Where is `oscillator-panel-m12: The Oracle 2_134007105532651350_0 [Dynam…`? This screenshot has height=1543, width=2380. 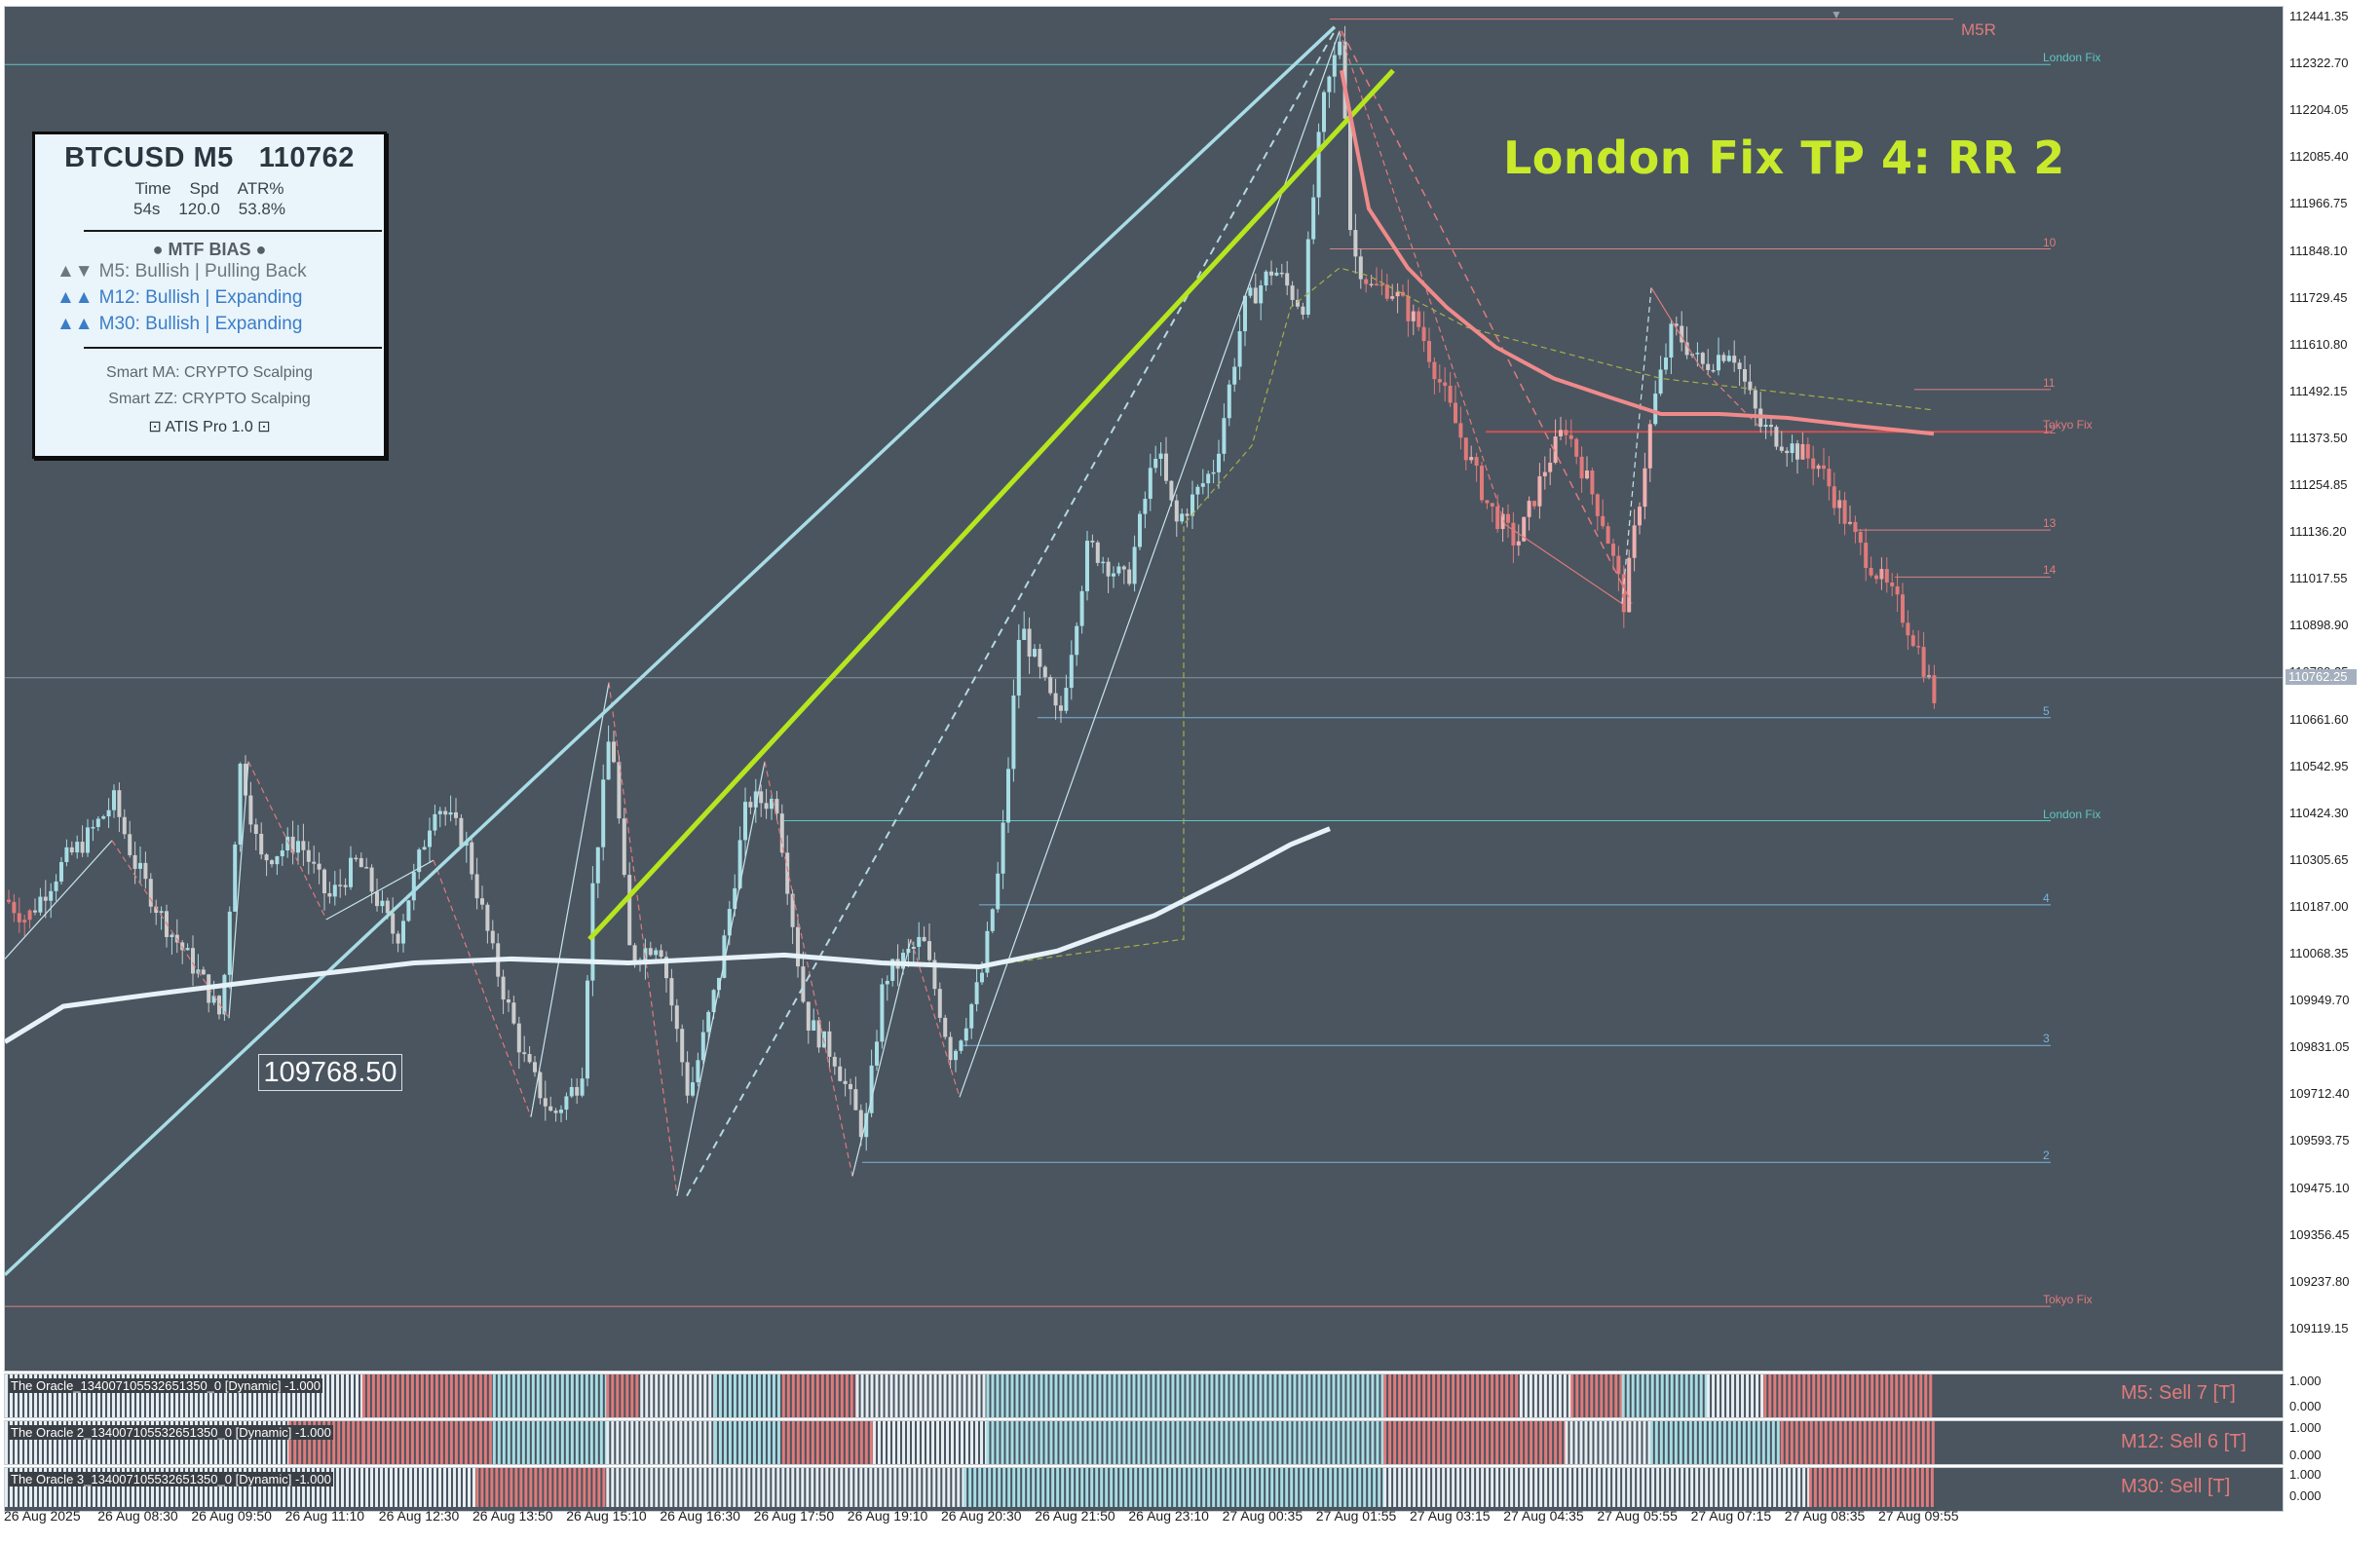
oscillator-panel-m12: The Oracle 2_134007105532651350_0 [Dynam… is located at coordinates (1144, 1442).